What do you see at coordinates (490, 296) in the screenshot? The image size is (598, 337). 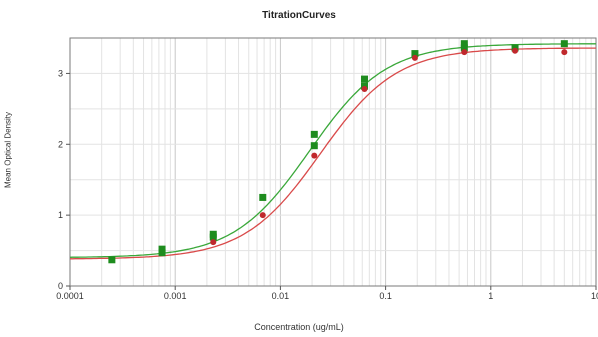 I see `x-tick-label: 1` at bounding box center [490, 296].